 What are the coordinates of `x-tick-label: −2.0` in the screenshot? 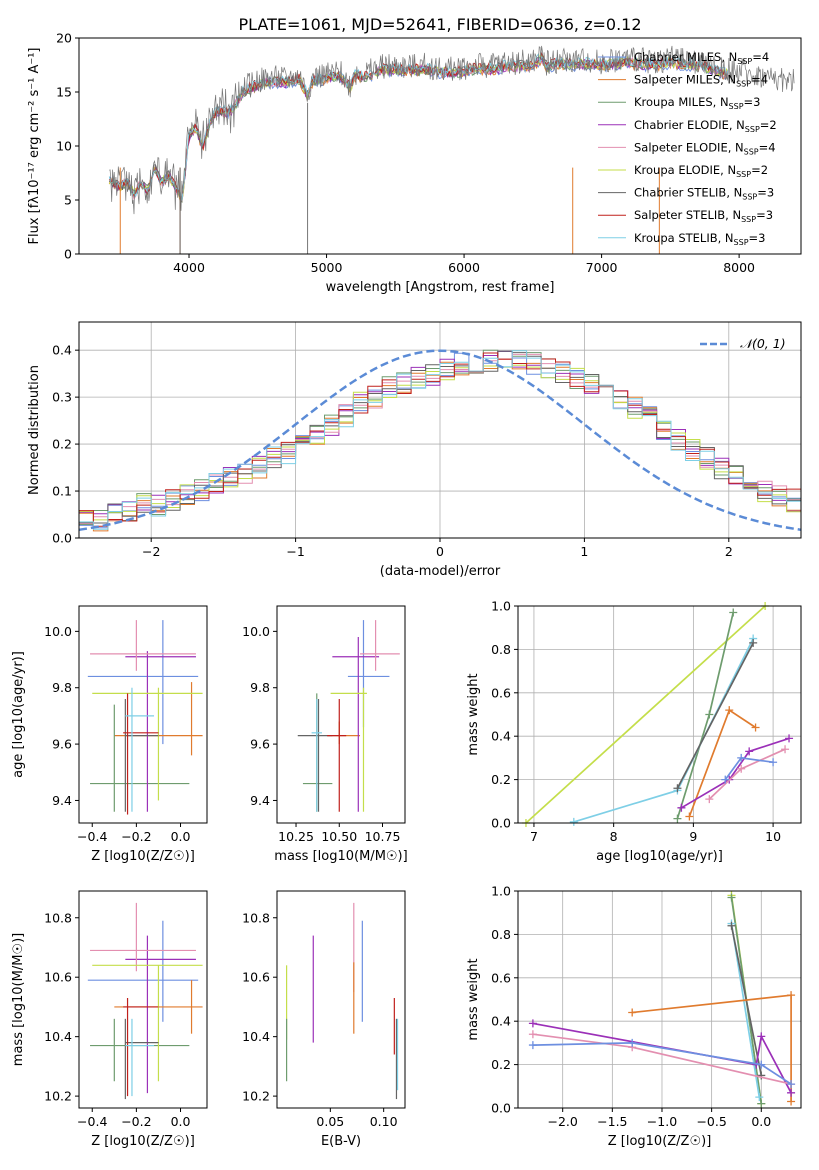 It's located at (563, 1121).